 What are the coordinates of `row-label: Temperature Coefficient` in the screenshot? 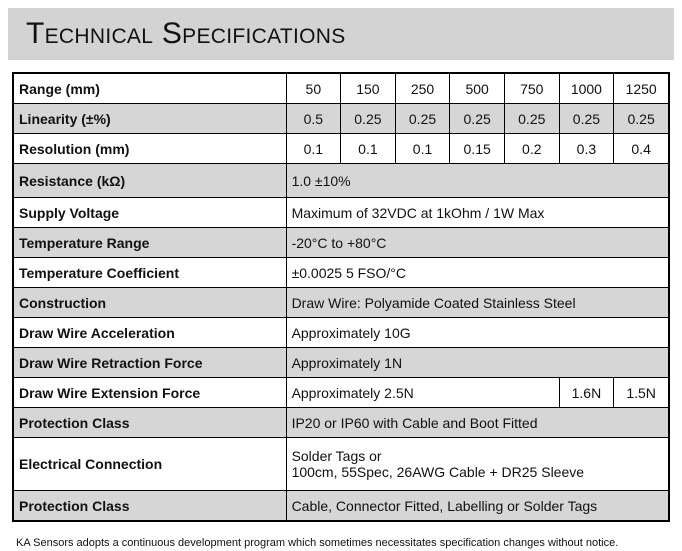 It's located at (149, 272).